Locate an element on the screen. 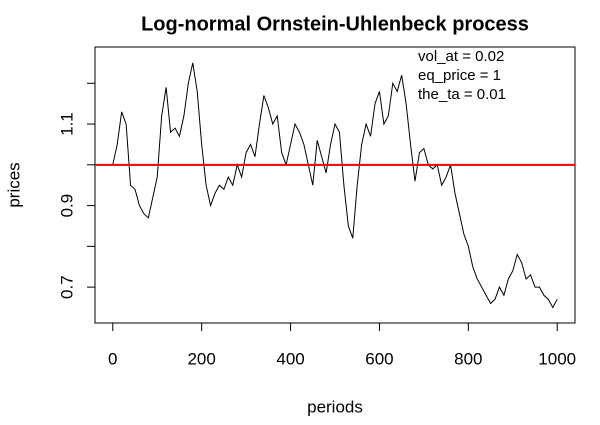 Image resolution: width=600 pixels, height=425 pixels. x-tick-label: 800 is located at coordinates (468, 358).